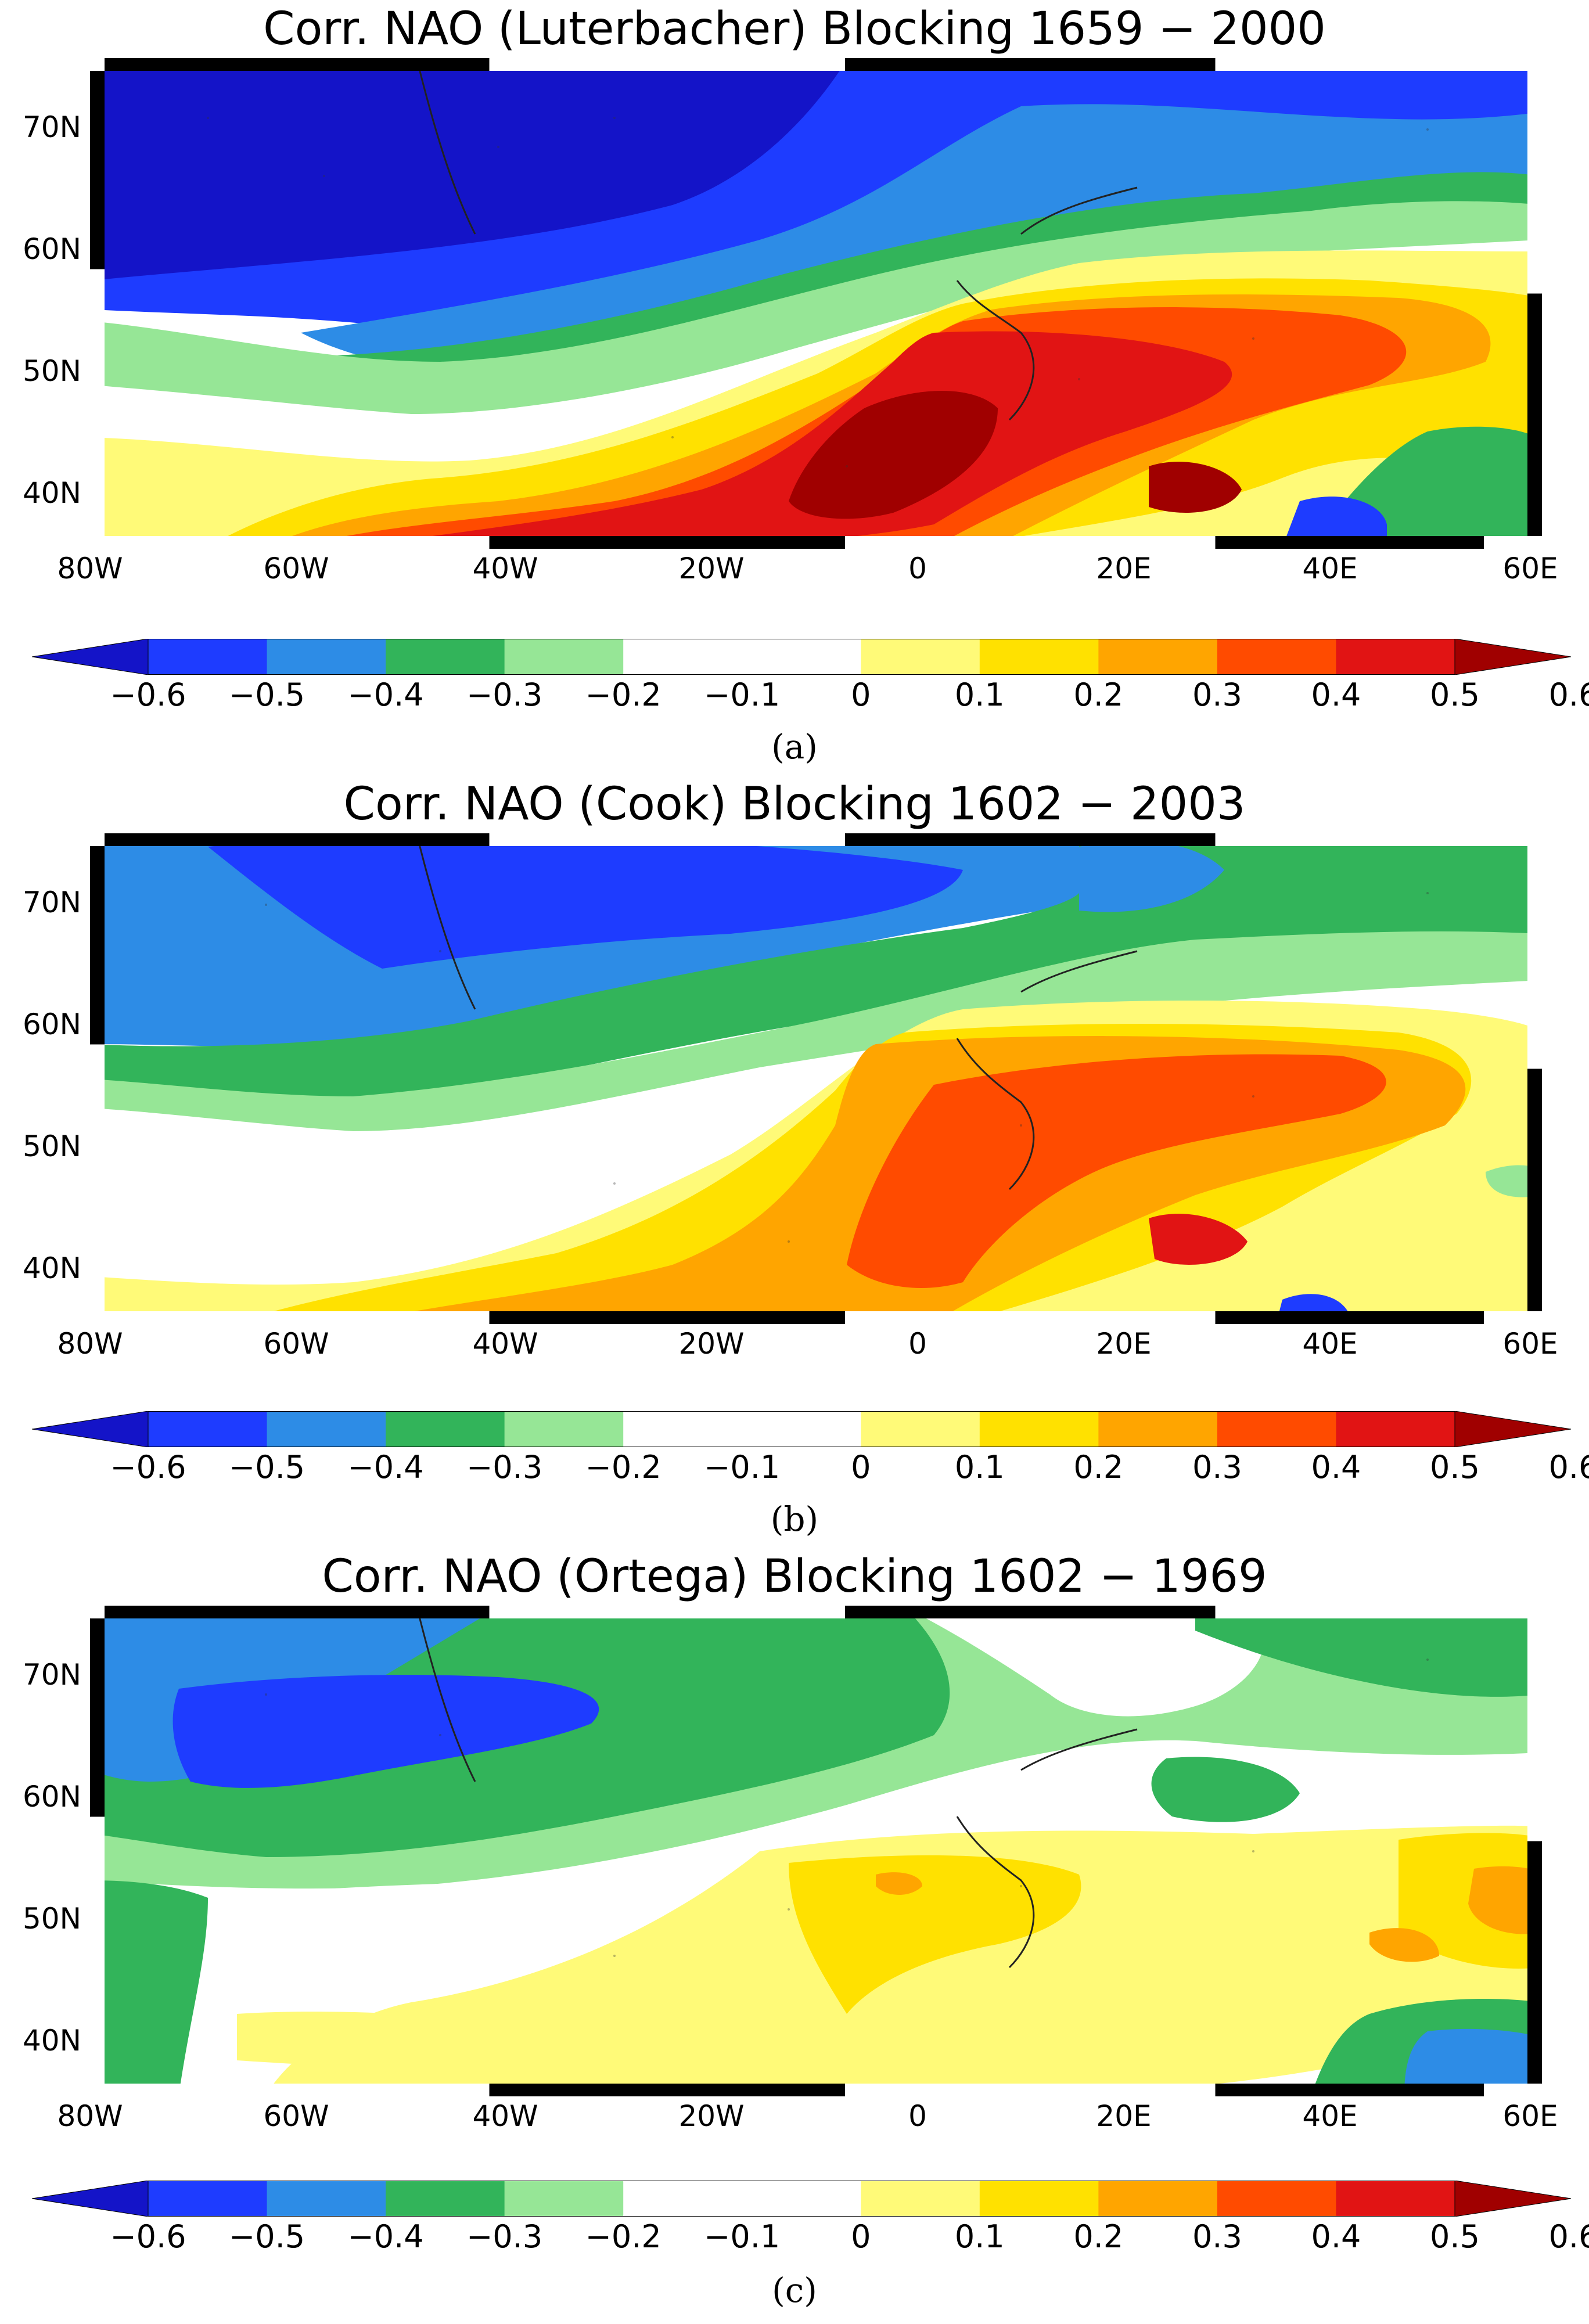  What do you see at coordinates (1330, 2116) in the screenshot?
I see `panel-c-lon-40e: 40E` at bounding box center [1330, 2116].